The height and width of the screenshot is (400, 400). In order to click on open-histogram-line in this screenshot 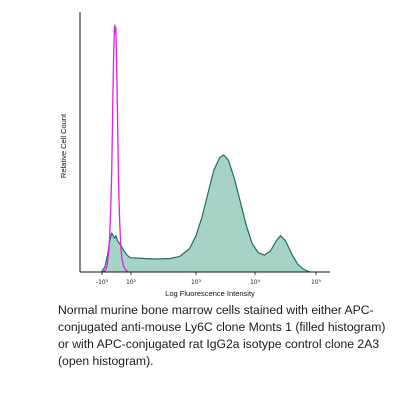, I will do `click(116, 148)`.